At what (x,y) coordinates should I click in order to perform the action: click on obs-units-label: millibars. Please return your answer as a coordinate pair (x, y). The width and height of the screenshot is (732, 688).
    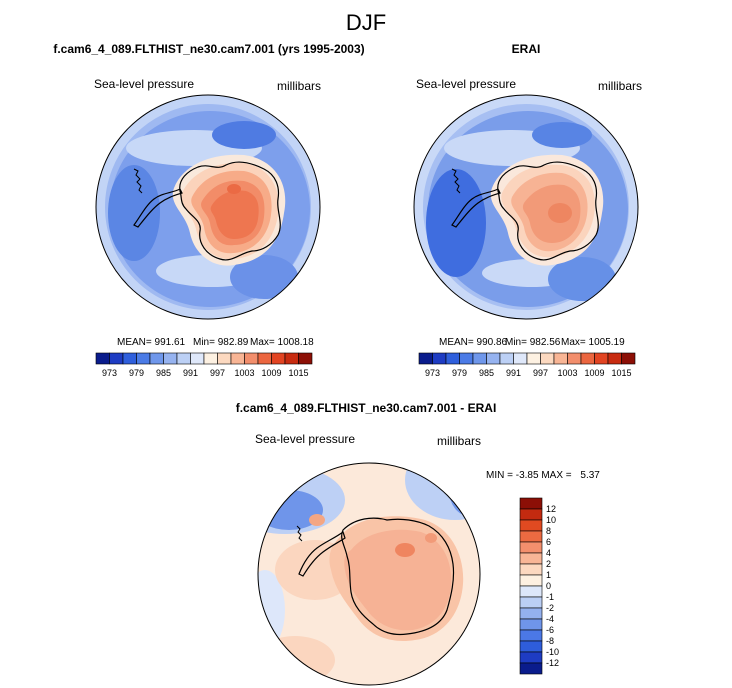
    Looking at the image, I should click on (620, 86).